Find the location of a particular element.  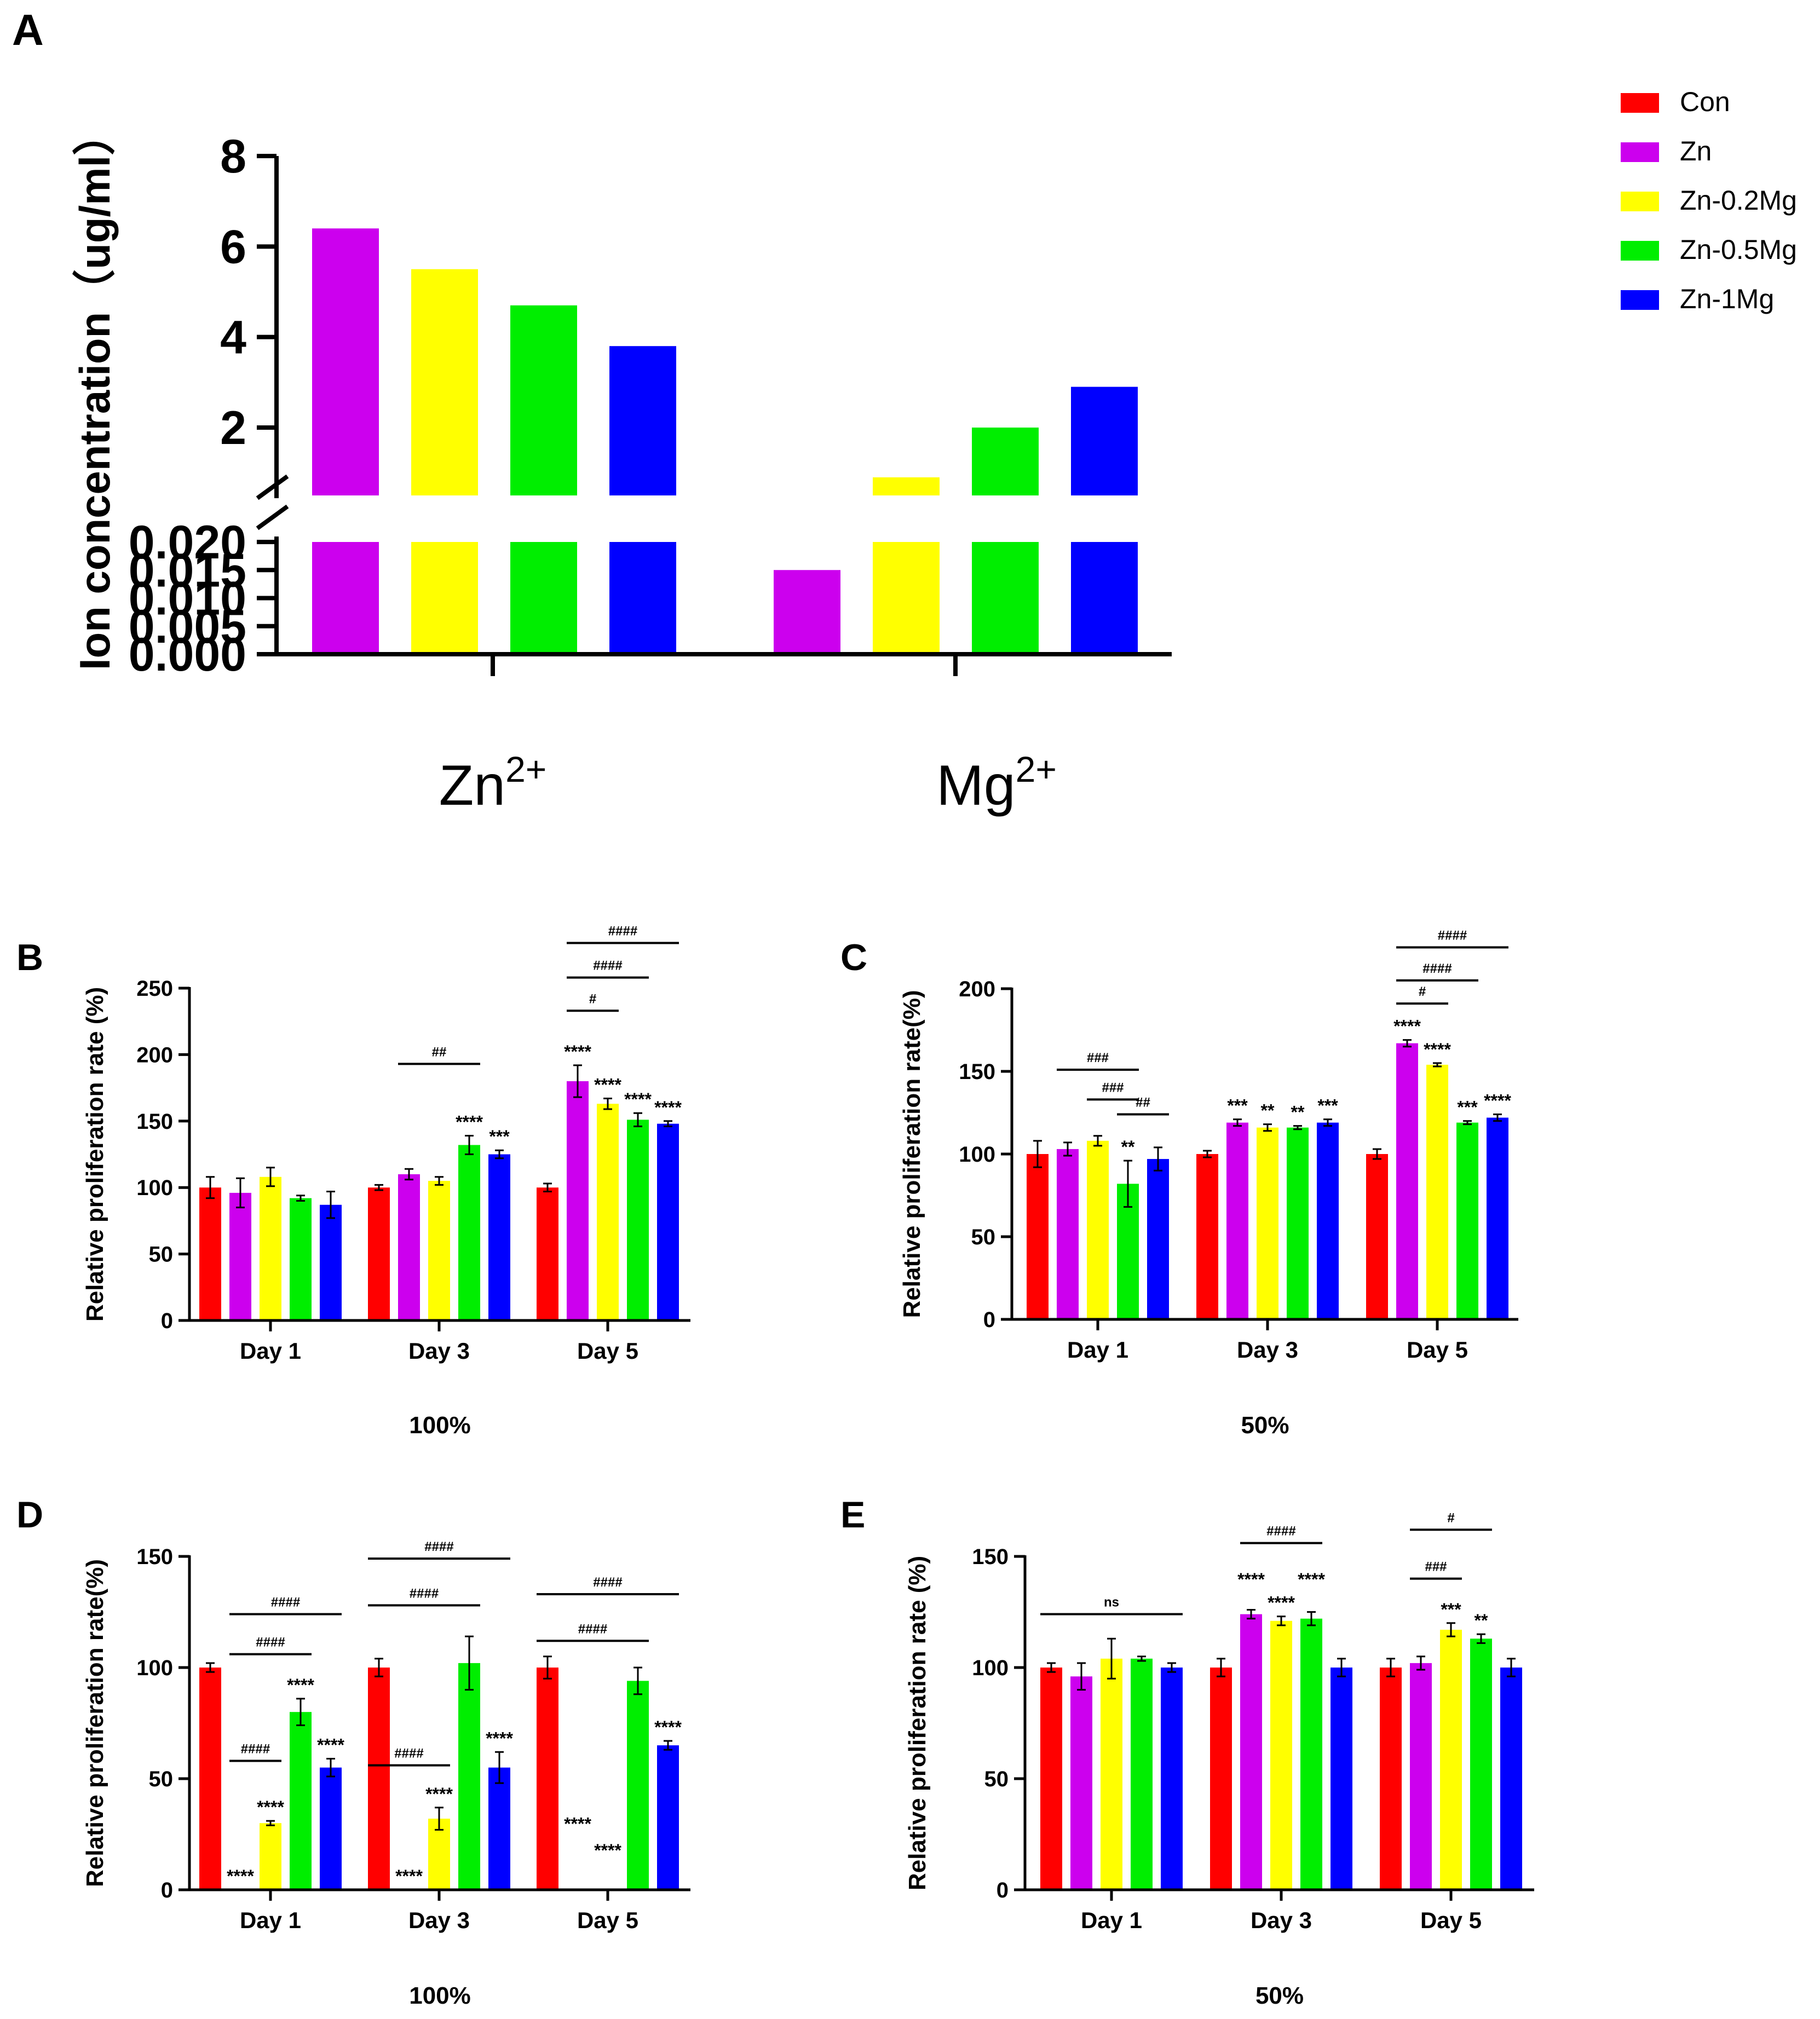

panel-label-d: D is located at coordinates (29, 1515).